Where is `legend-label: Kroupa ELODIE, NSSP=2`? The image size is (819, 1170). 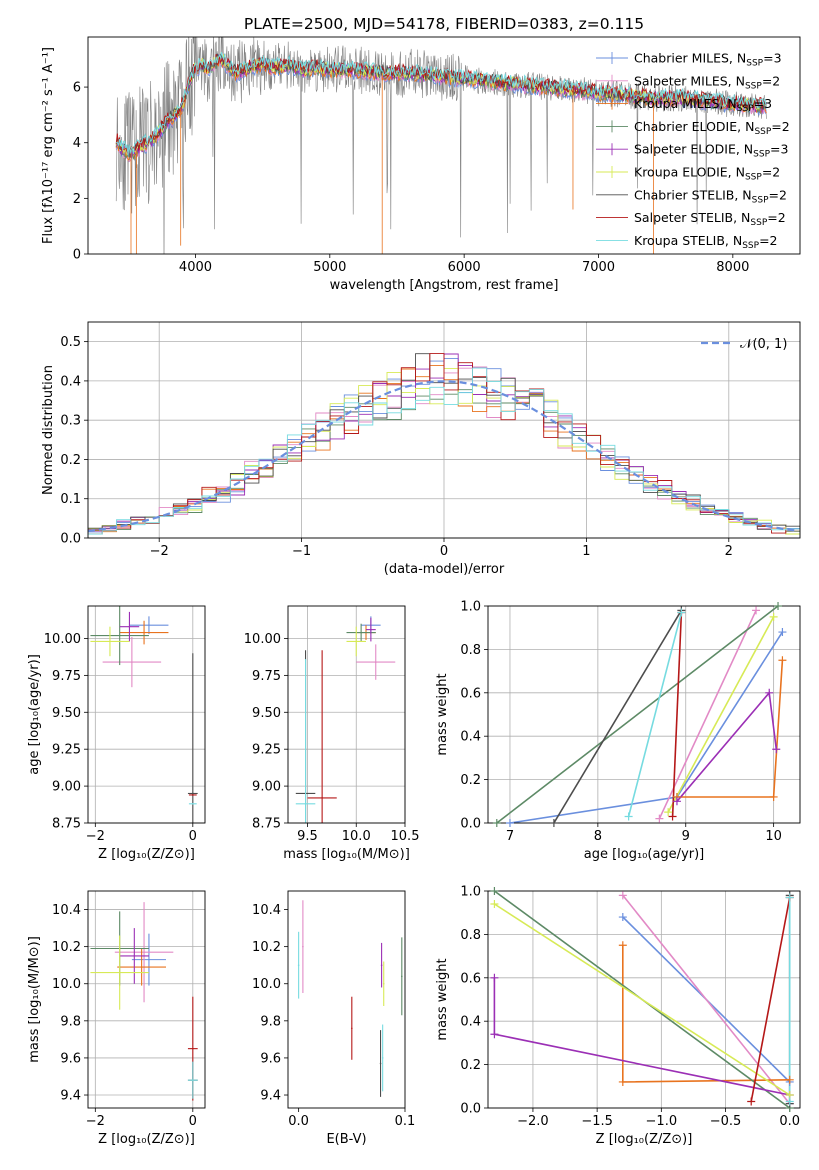
legend-label: Kroupa ELODIE, NSSP=2 is located at coordinates (707, 174).